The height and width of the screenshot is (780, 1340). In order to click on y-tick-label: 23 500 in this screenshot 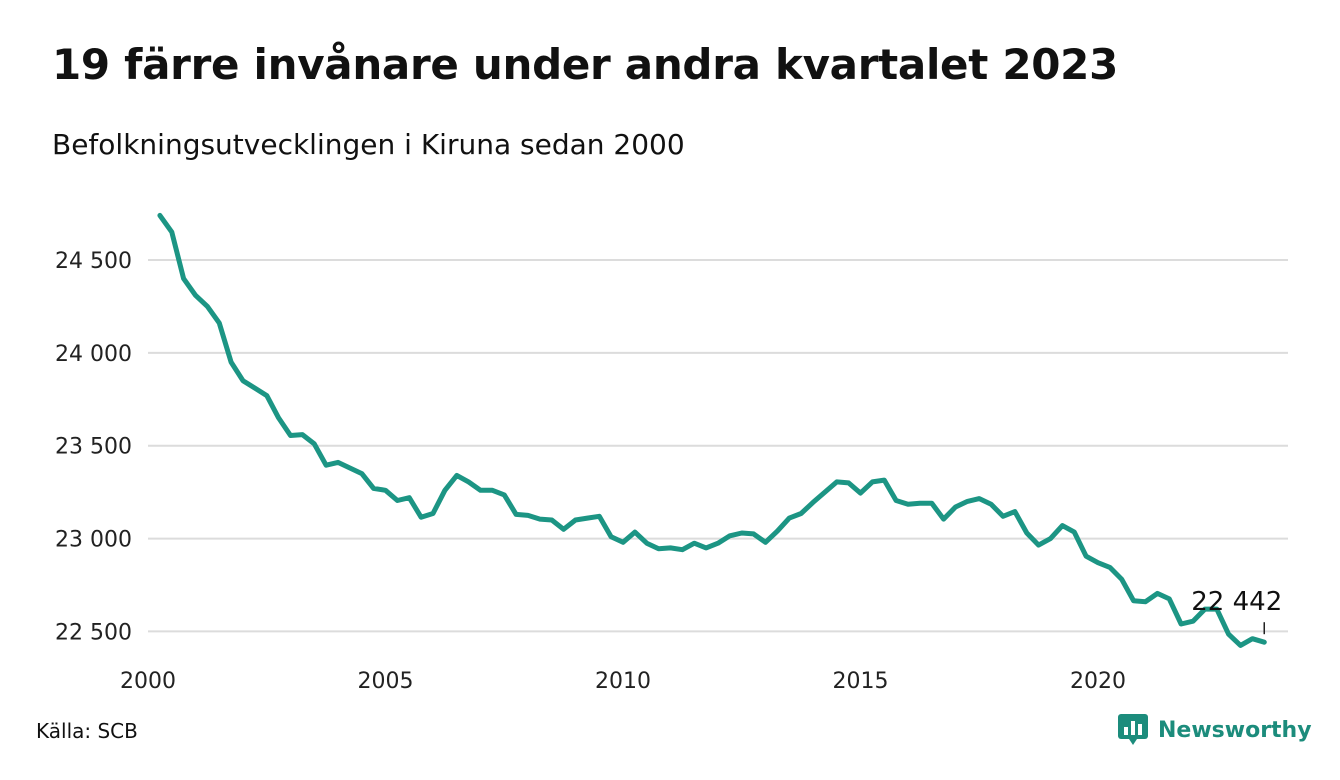, I will do `click(93, 447)`.